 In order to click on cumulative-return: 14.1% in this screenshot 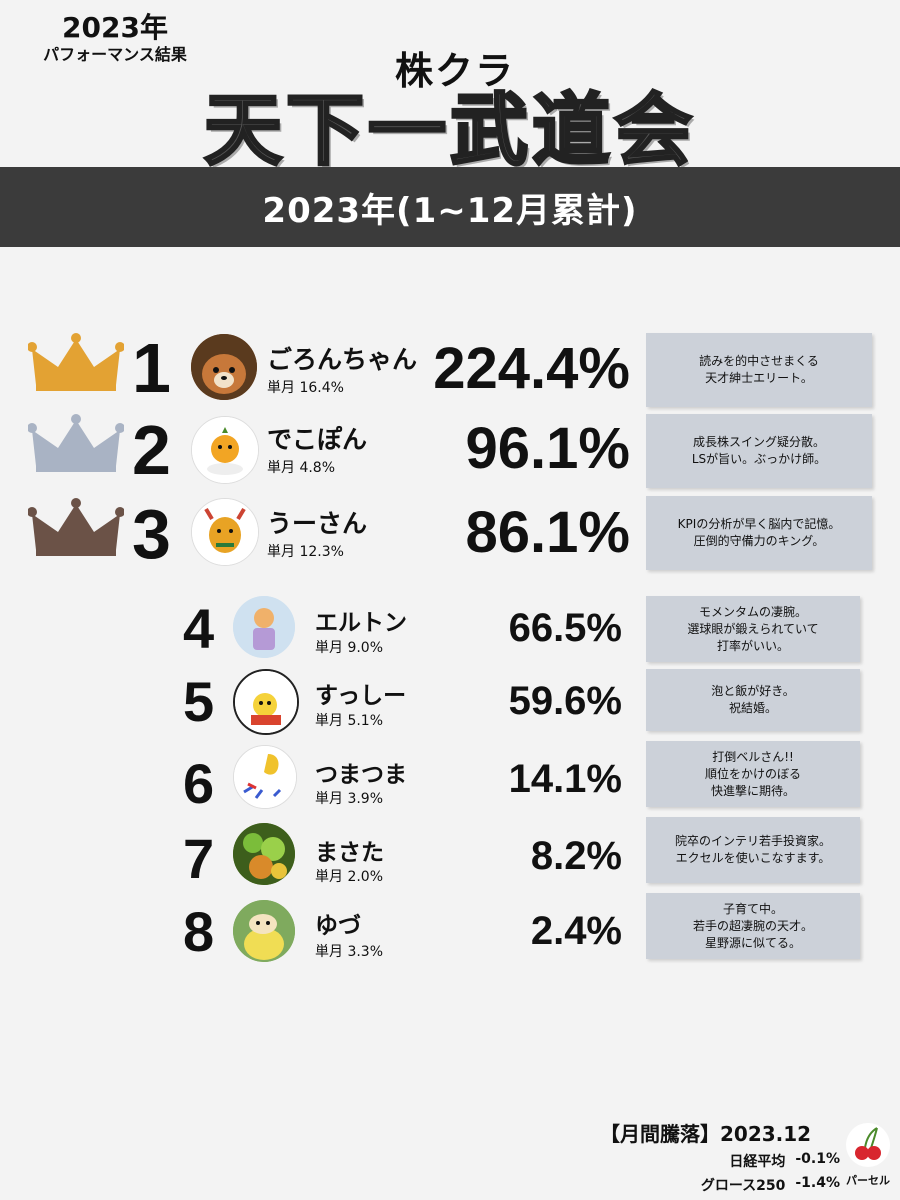, I will do `click(565, 779)`.